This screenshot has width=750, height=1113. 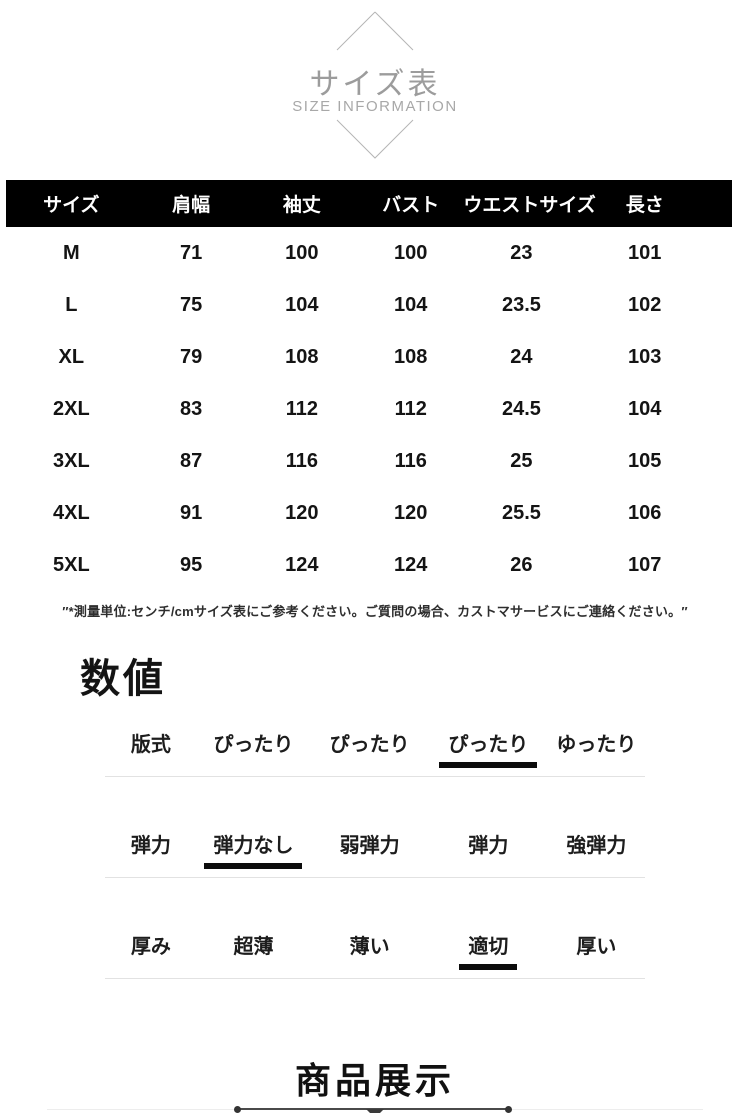 What do you see at coordinates (369, 947) in the screenshot?
I see `metric-value: 薄い` at bounding box center [369, 947].